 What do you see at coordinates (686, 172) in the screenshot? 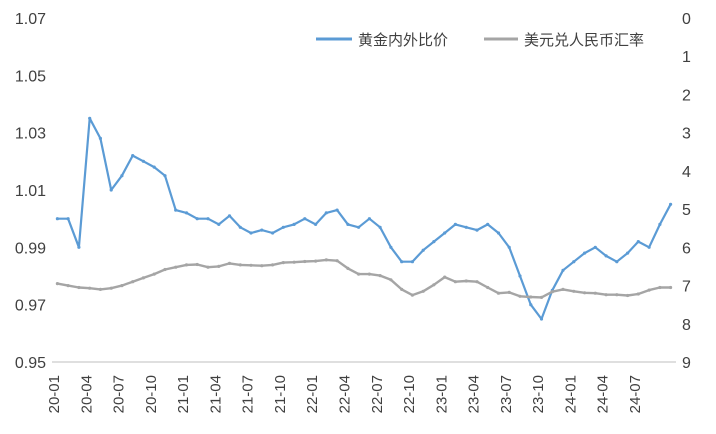
I see `y-right-tick-label: 4` at bounding box center [686, 172].